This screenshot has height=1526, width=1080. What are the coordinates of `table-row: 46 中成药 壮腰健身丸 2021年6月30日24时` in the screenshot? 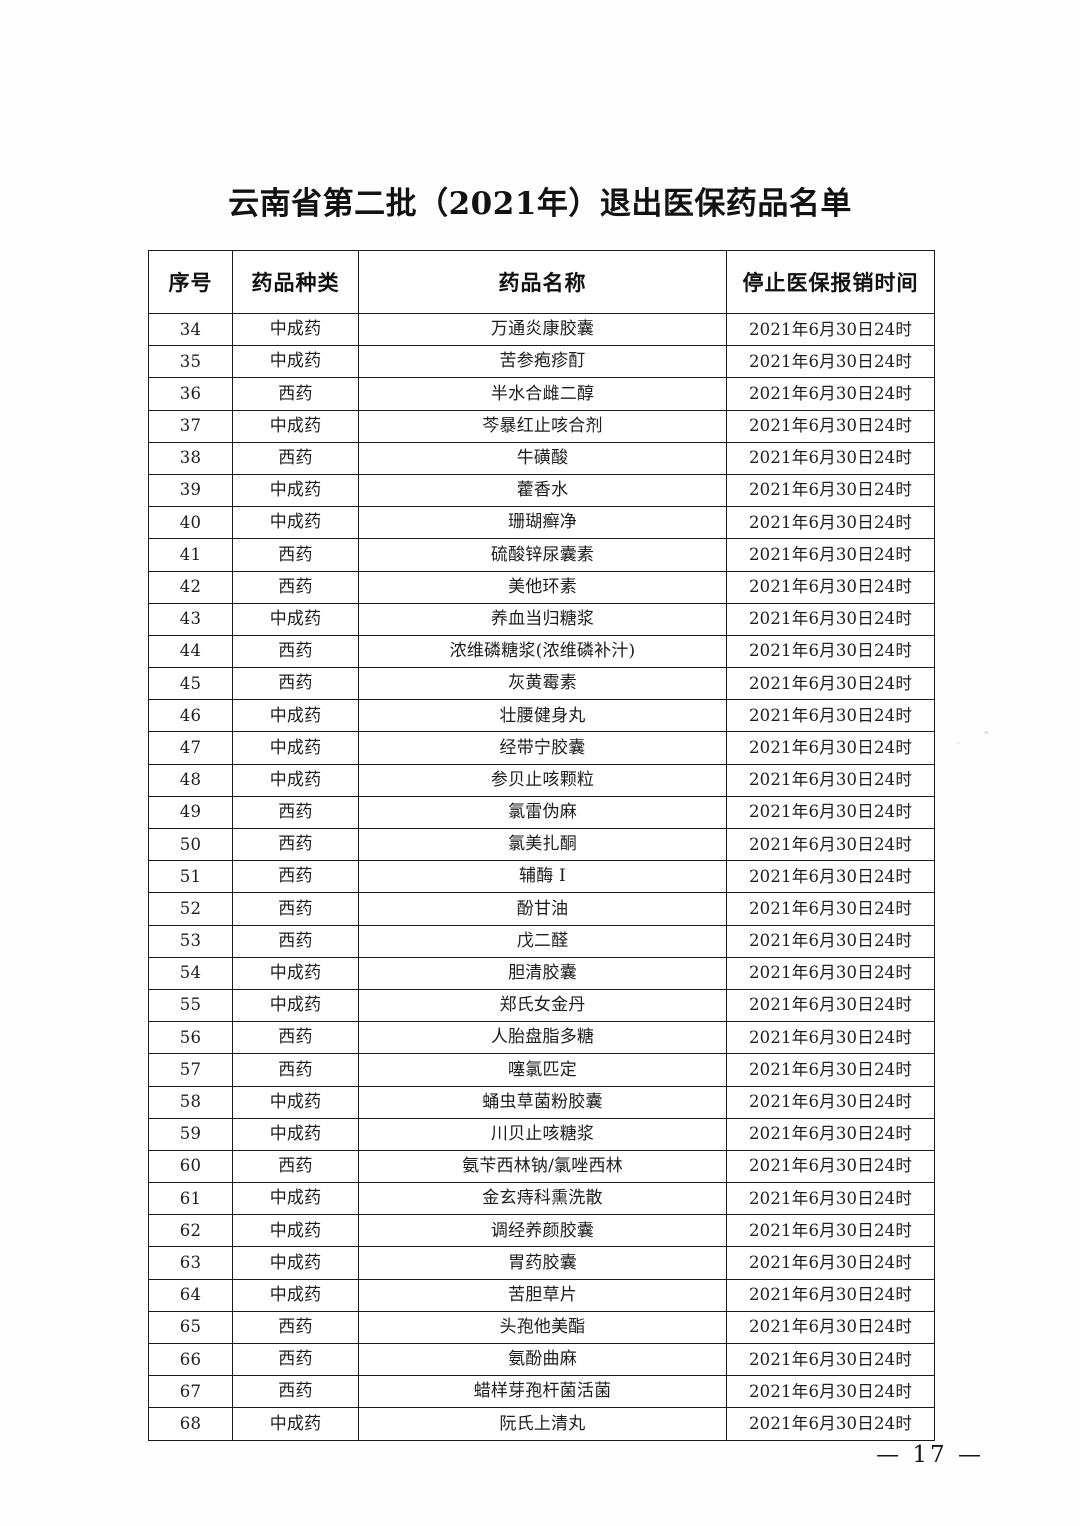 It's located at (541, 716).